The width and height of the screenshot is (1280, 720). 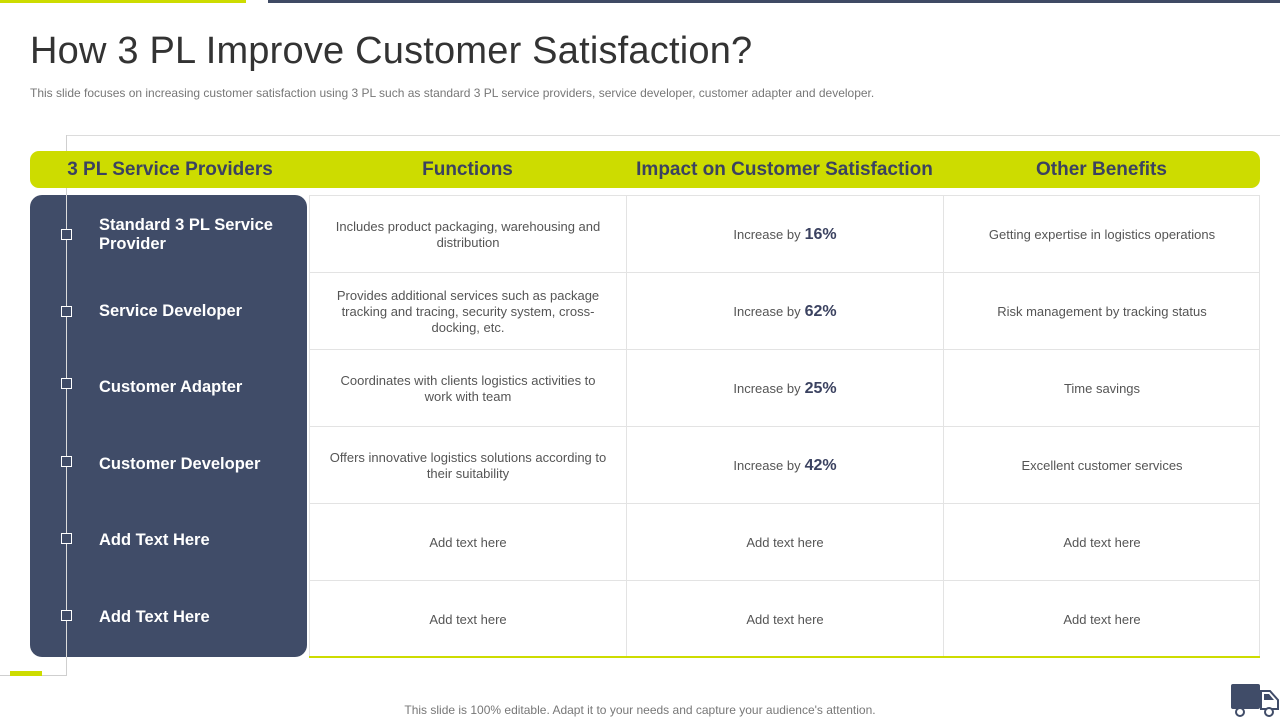 I want to click on corner-accent, so click(x=26, y=673).